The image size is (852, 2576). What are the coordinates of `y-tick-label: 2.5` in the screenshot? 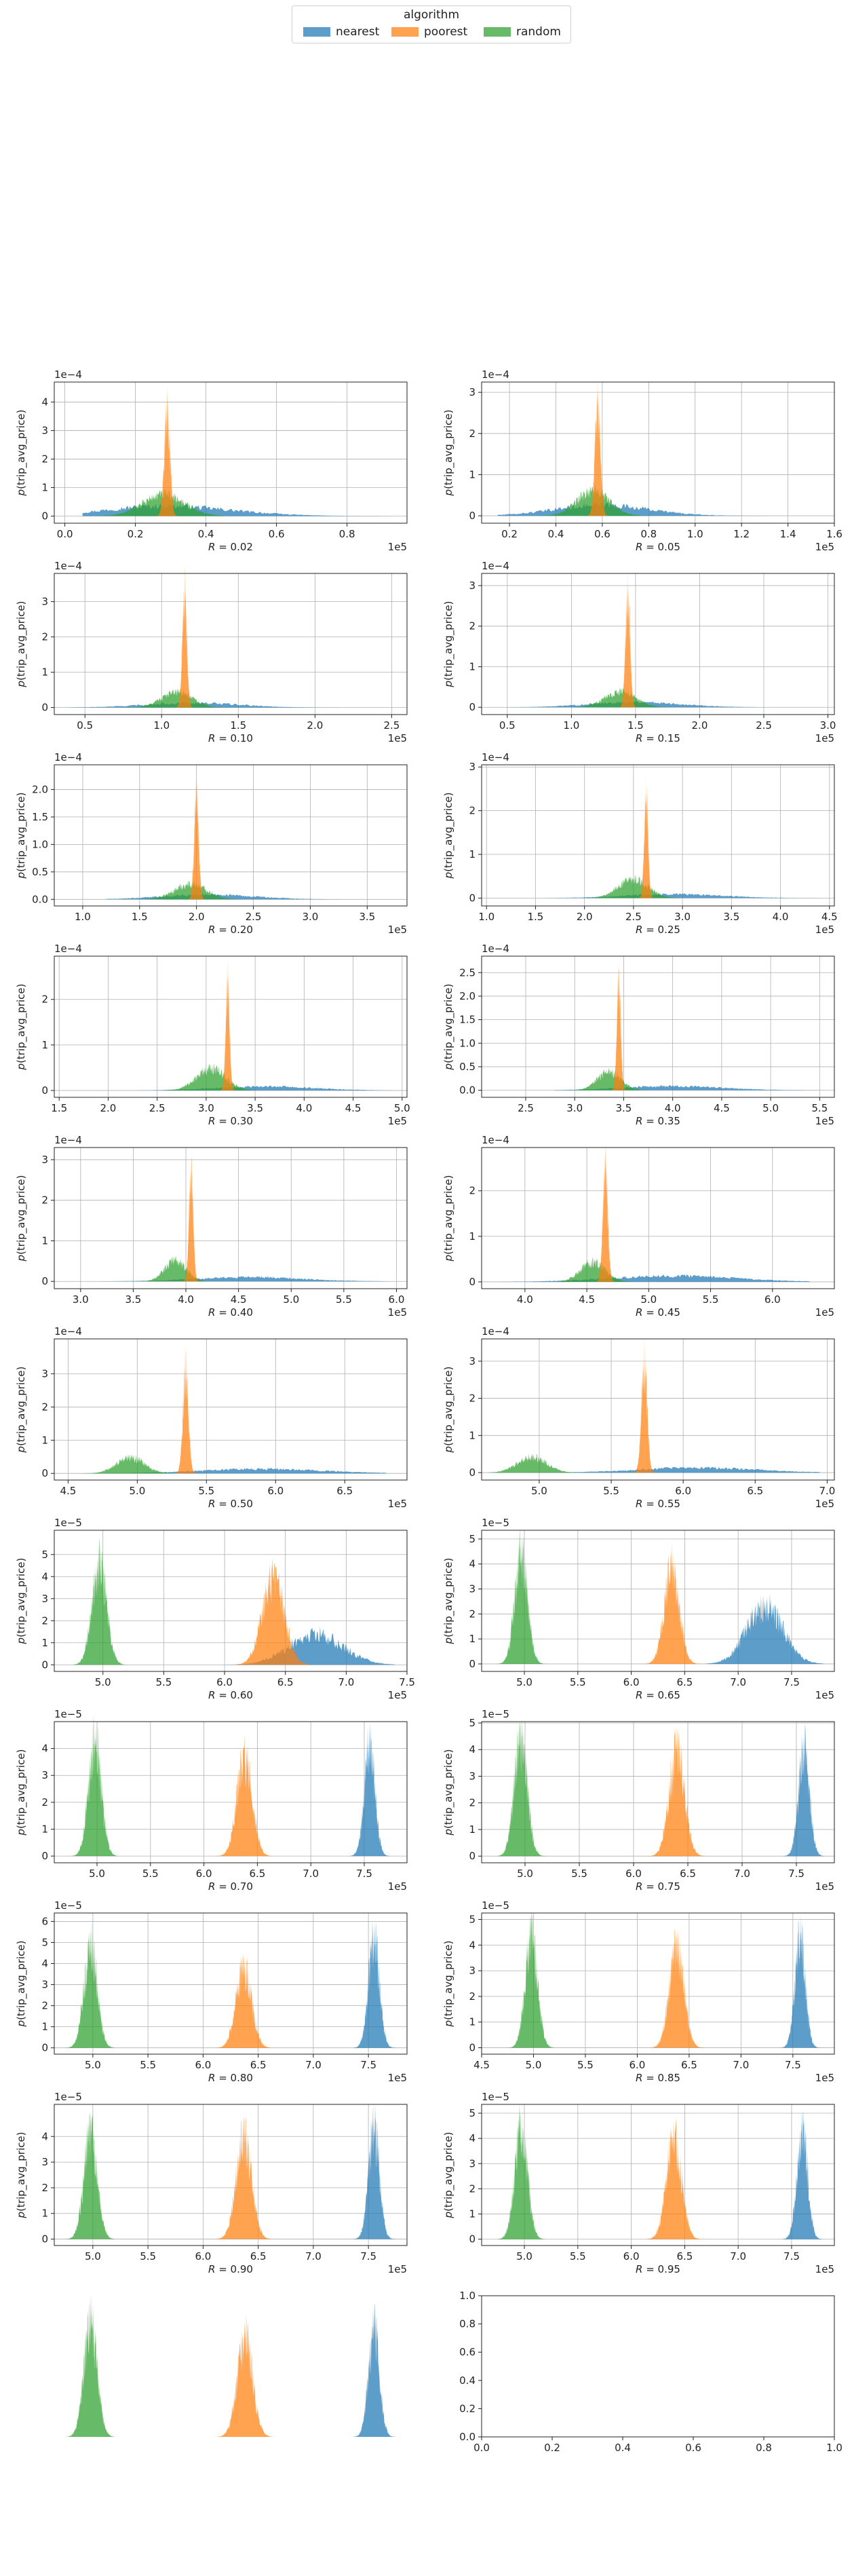 It's located at (467, 972).